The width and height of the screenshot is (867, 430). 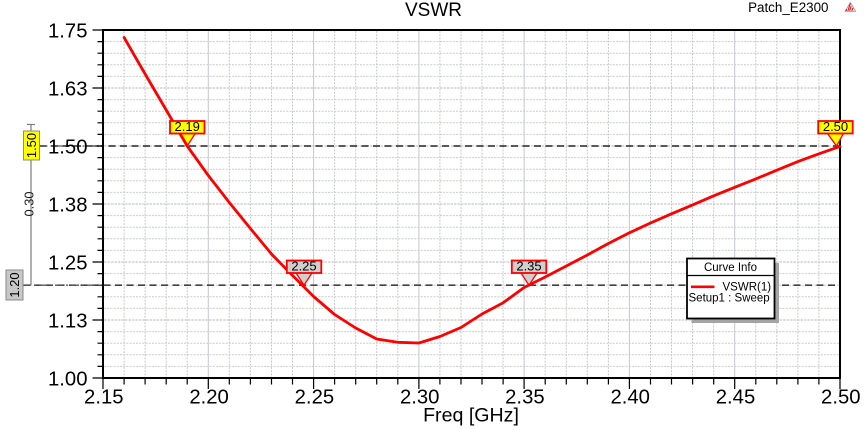 I want to click on svg-text: Freq [GHz], so click(x=471, y=416).